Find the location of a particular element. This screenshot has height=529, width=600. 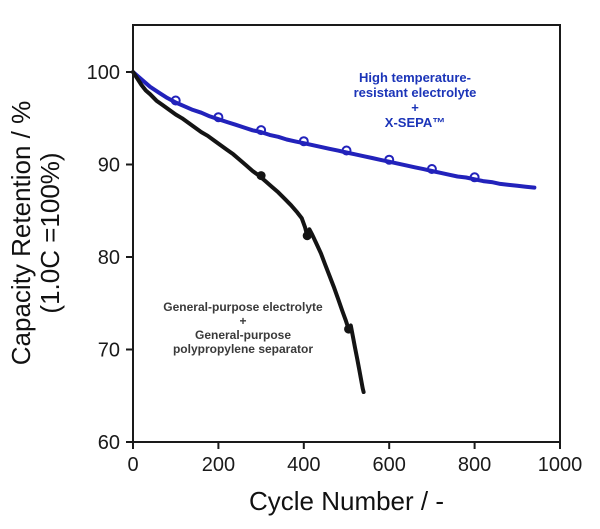

y-tick-label: 100 is located at coordinates (103, 73).